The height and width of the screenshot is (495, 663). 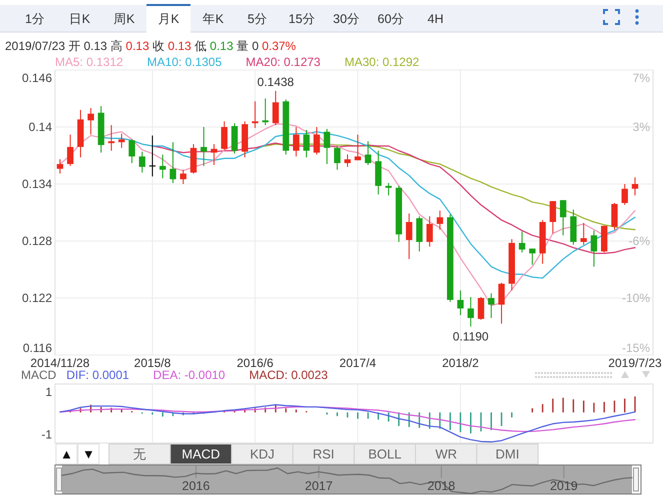 I want to click on chart-title: MACD, so click(x=39, y=375).